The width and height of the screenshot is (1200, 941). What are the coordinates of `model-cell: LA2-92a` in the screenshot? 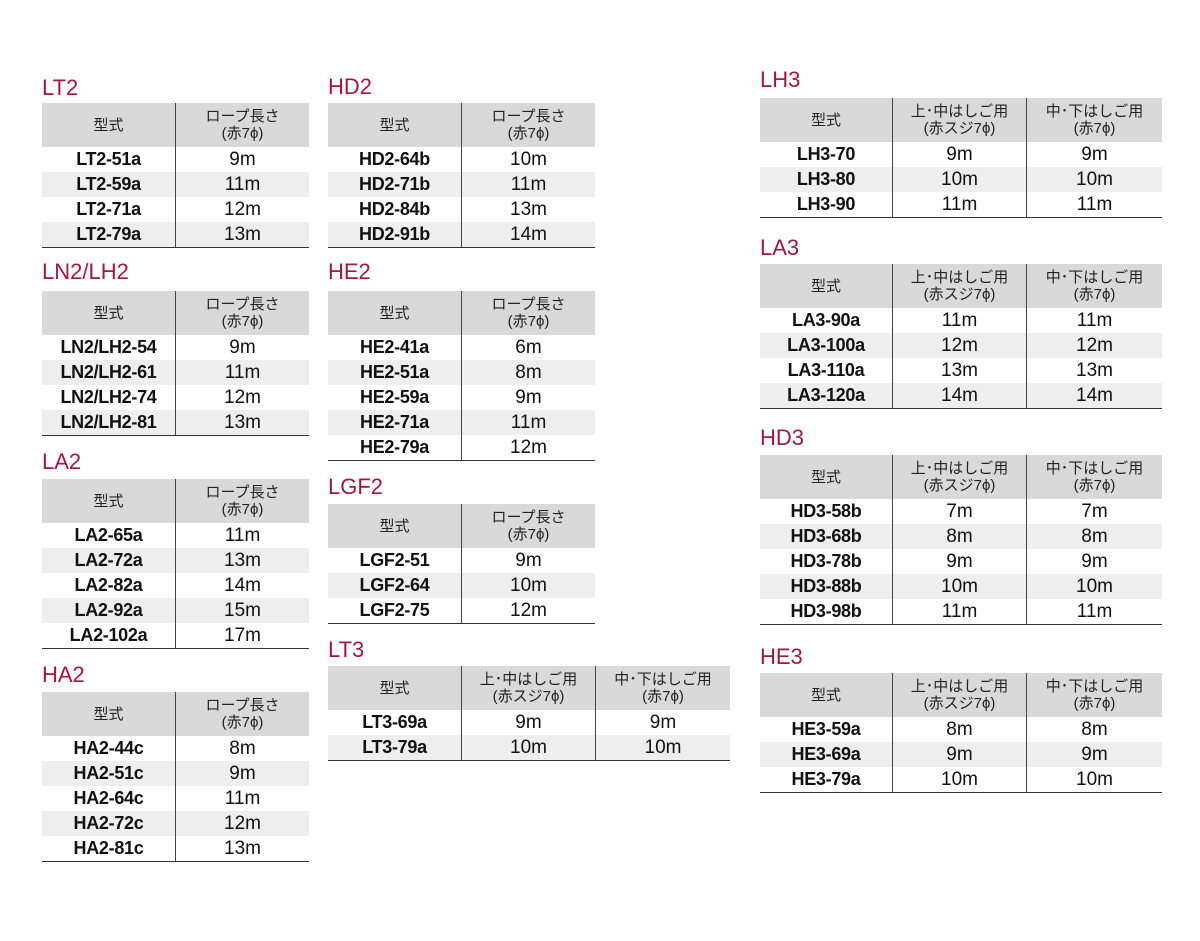 It's located at (108, 610).